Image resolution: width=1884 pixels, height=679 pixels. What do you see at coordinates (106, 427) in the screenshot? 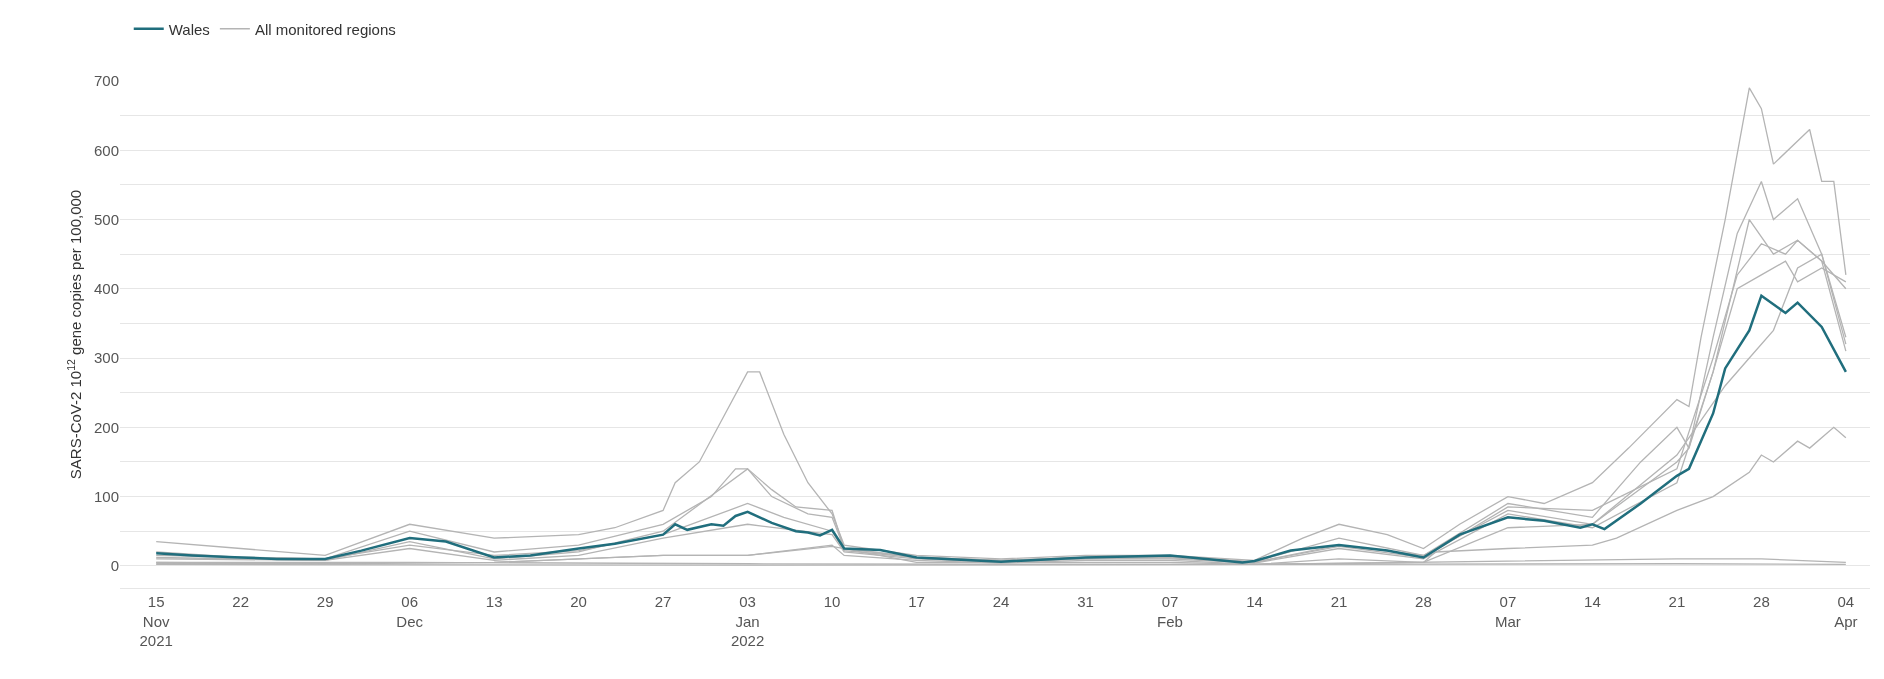
I see `y-tick-label: 200` at bounding box center [106, 427].